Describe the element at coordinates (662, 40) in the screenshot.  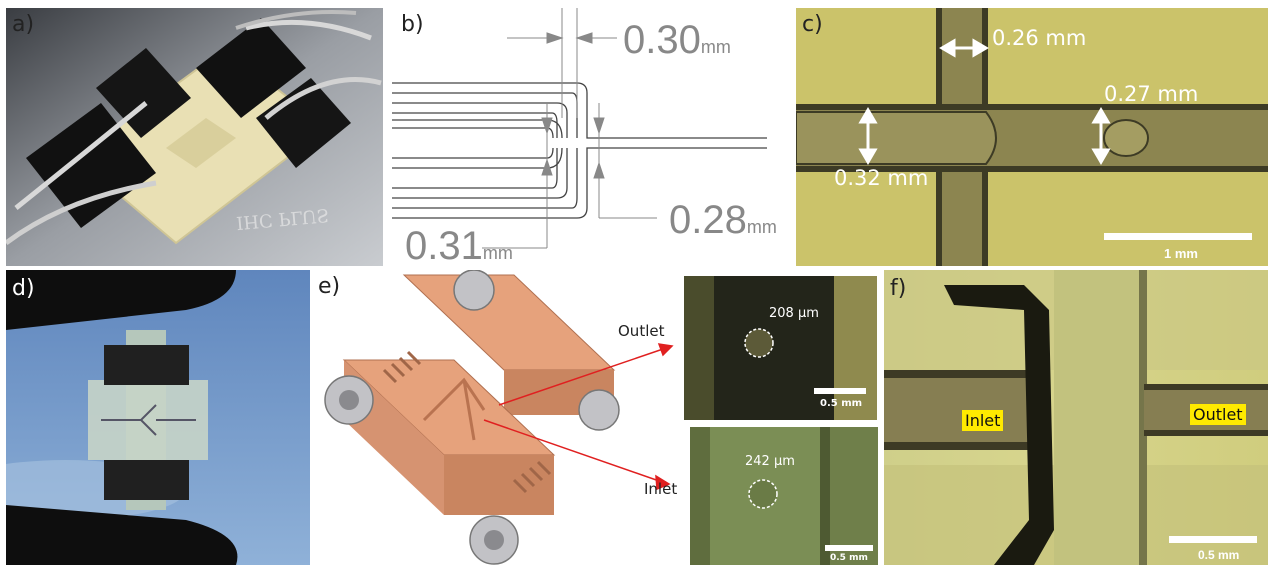
I see `dim-top-value: 0.30` at that location.